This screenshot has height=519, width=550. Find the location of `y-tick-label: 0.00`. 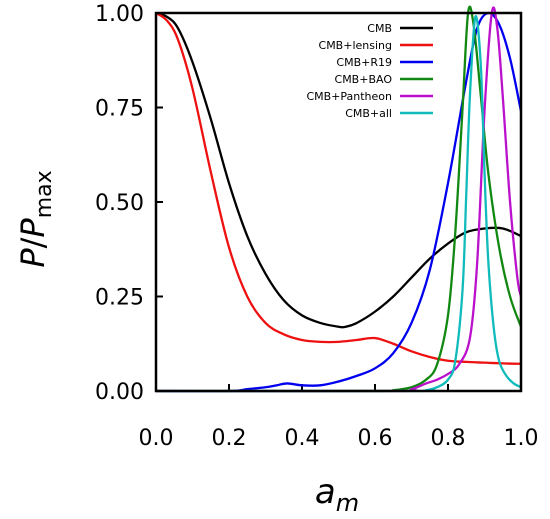

y-tick-label: 0.00 is located at coordinates (119, 392).